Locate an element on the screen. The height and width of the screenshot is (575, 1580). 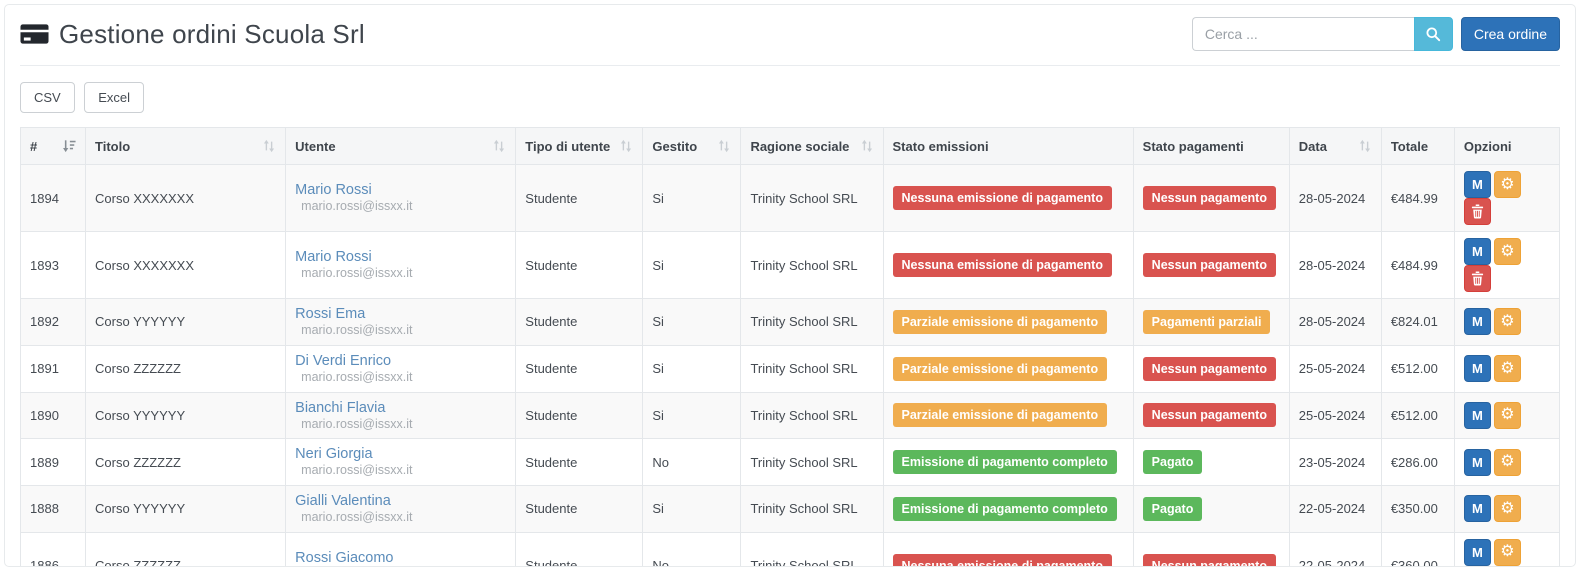
user-link: Rossi Ema is located at coordinates (330, 314).